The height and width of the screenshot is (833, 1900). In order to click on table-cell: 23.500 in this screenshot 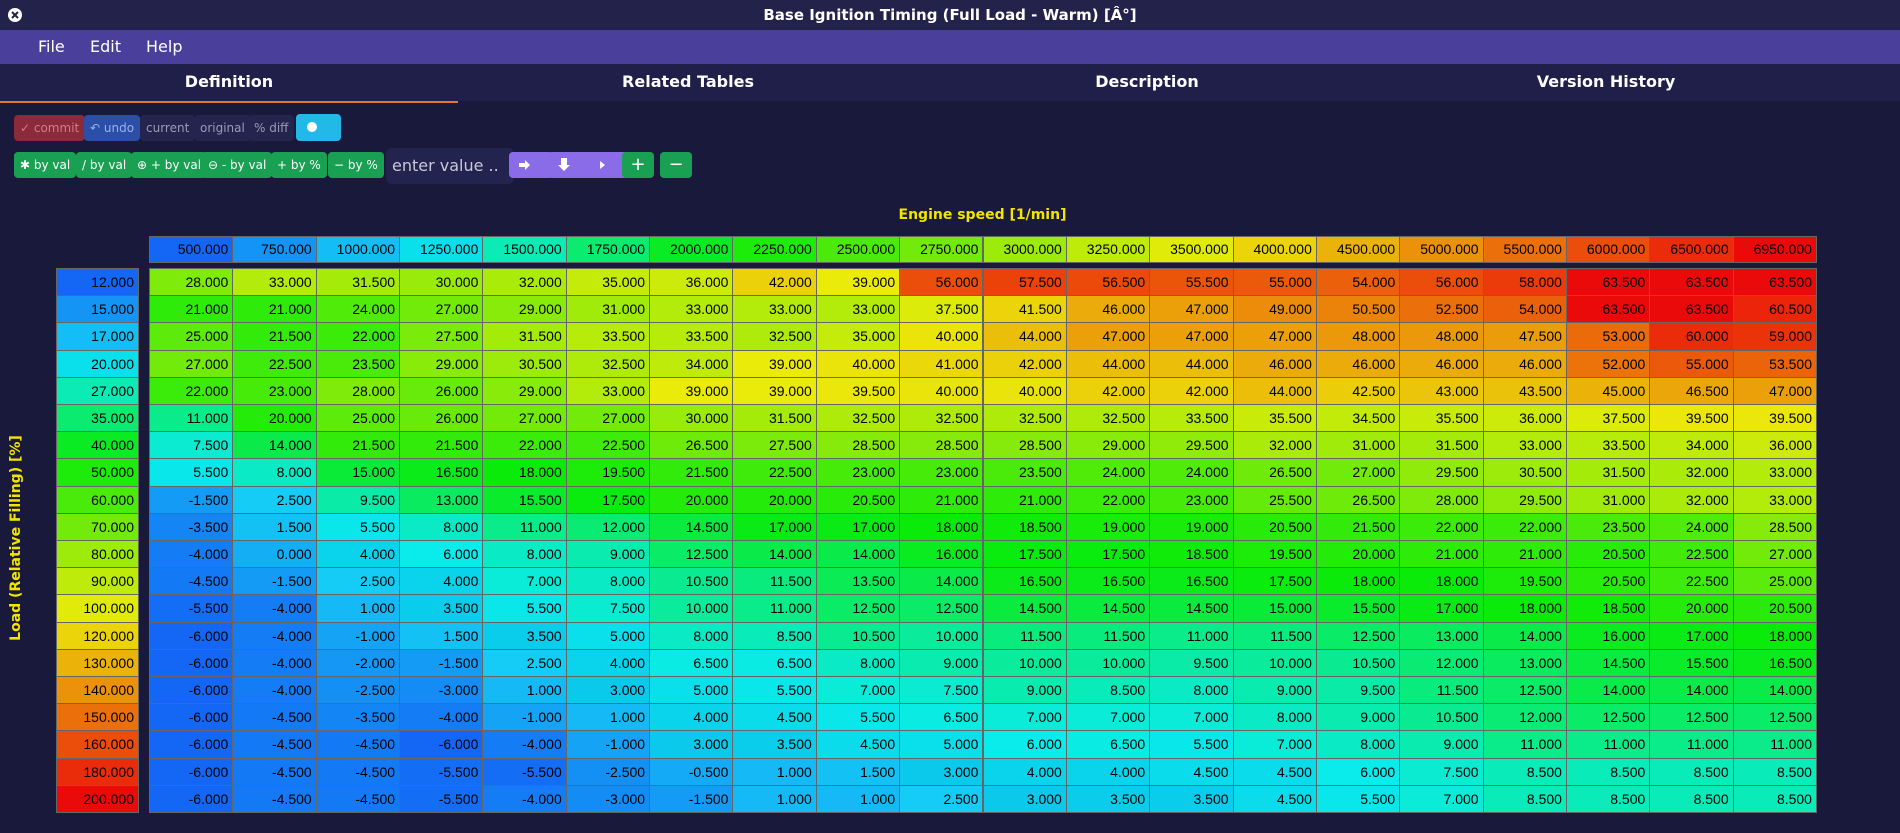, I will do `click(1608, 526)`.